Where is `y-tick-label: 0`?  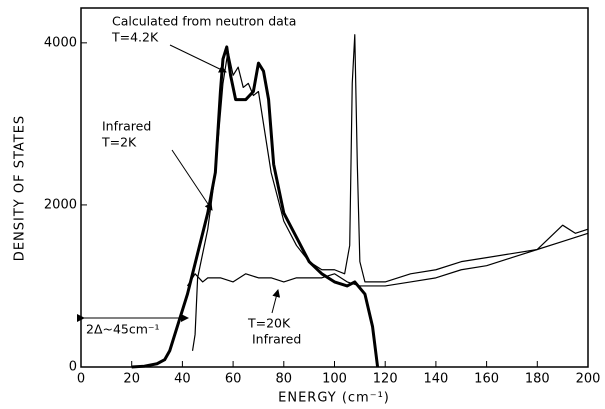 y-tick-label: 0 is located at coordinates (73, 367).